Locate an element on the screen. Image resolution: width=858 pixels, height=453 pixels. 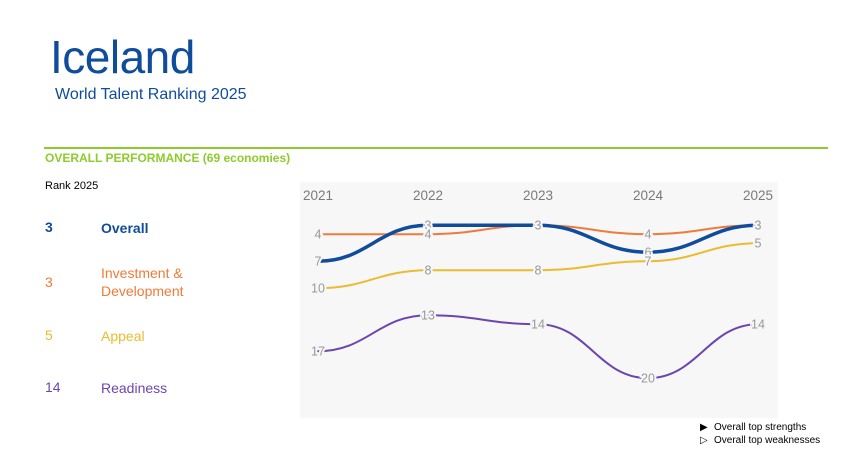
filled-triangle-icon: ▶ is located at coordinates (704, 427).